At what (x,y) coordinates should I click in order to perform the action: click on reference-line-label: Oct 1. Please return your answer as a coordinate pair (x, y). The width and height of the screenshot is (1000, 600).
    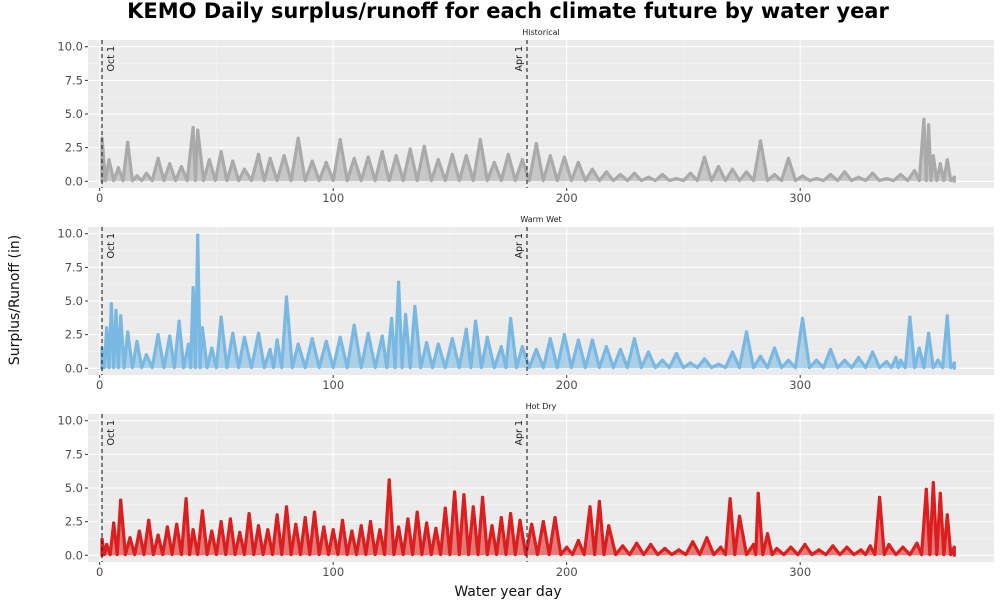
    Looking at the image, I should click on (111, 59).